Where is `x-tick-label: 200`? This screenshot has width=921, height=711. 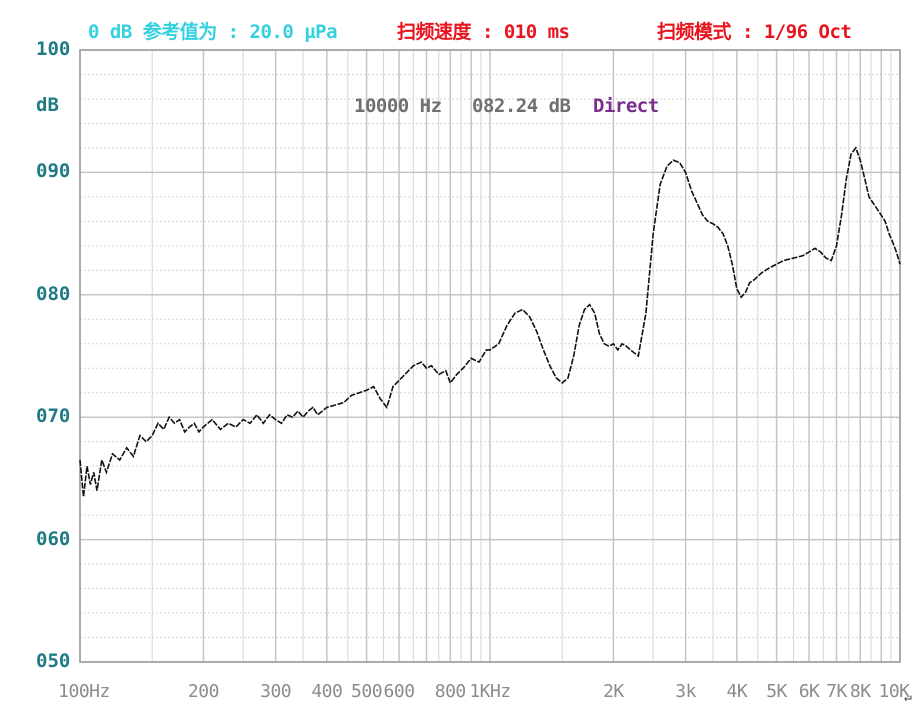
x-tick-label: 200 is located at coordinates (203, 691).